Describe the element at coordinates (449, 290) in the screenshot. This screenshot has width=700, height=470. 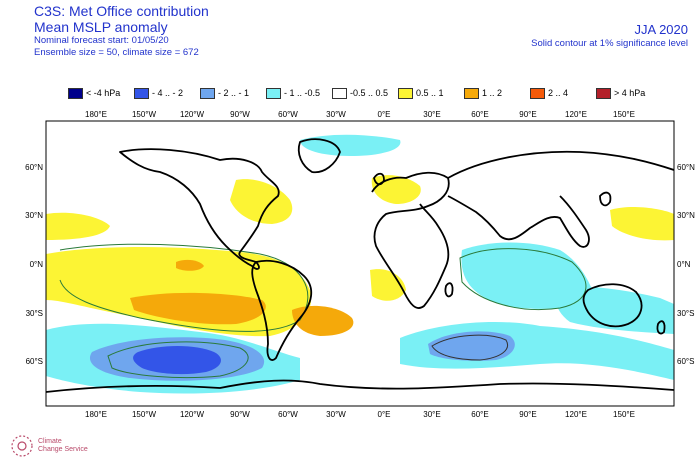
I see `coast-madagascar` at that location.